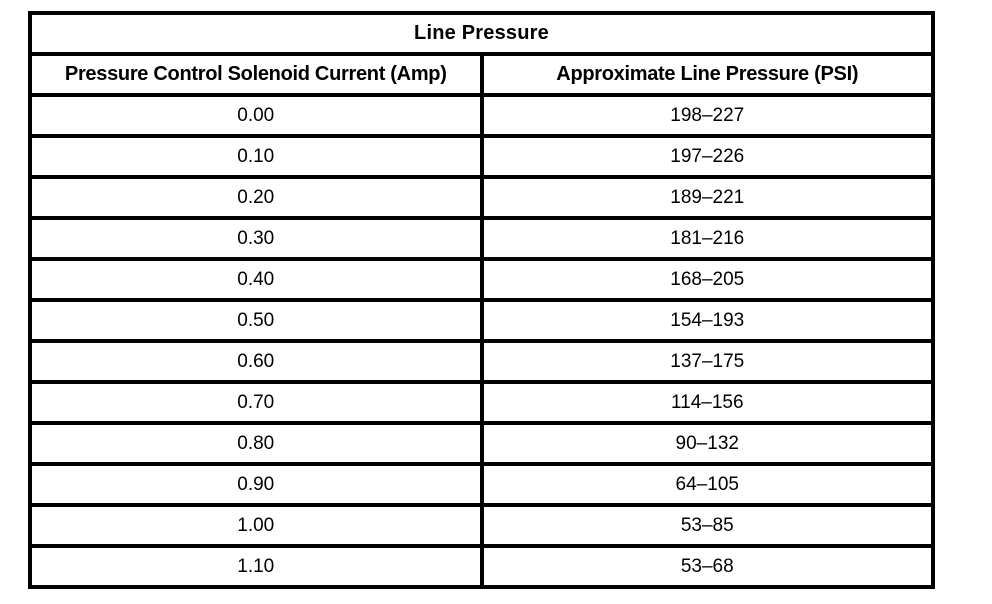 This screenshot has height=604, width=992. I want to click on table-row: 0.30 181–216, so click(481, 238).